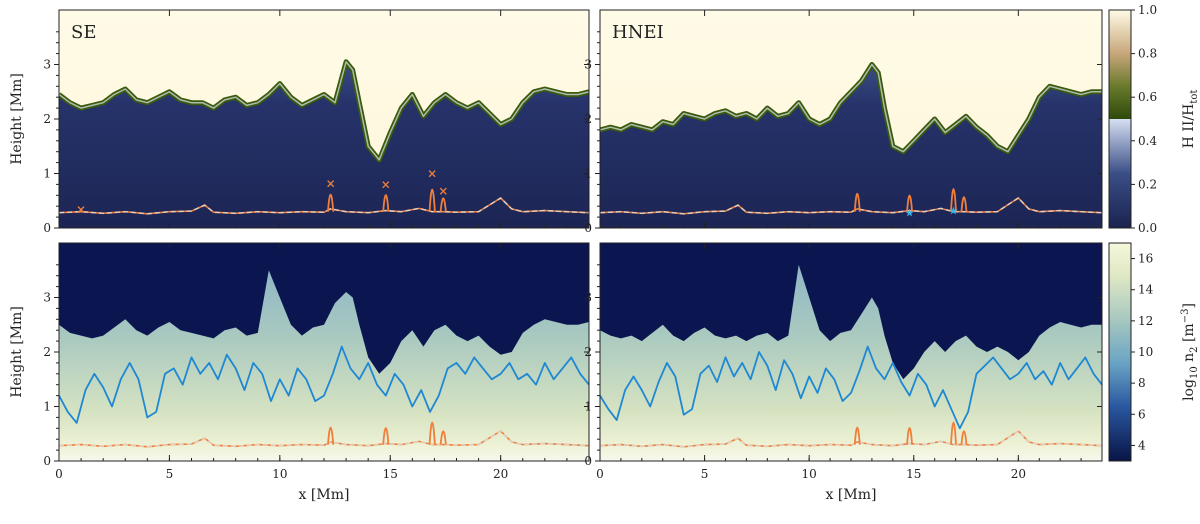 The height and width of the screenshot is (524, 1200). Describe the element at coordinates (1142, 414) in the screenshot. I see `colorbar-tick-label: 6` at that location.